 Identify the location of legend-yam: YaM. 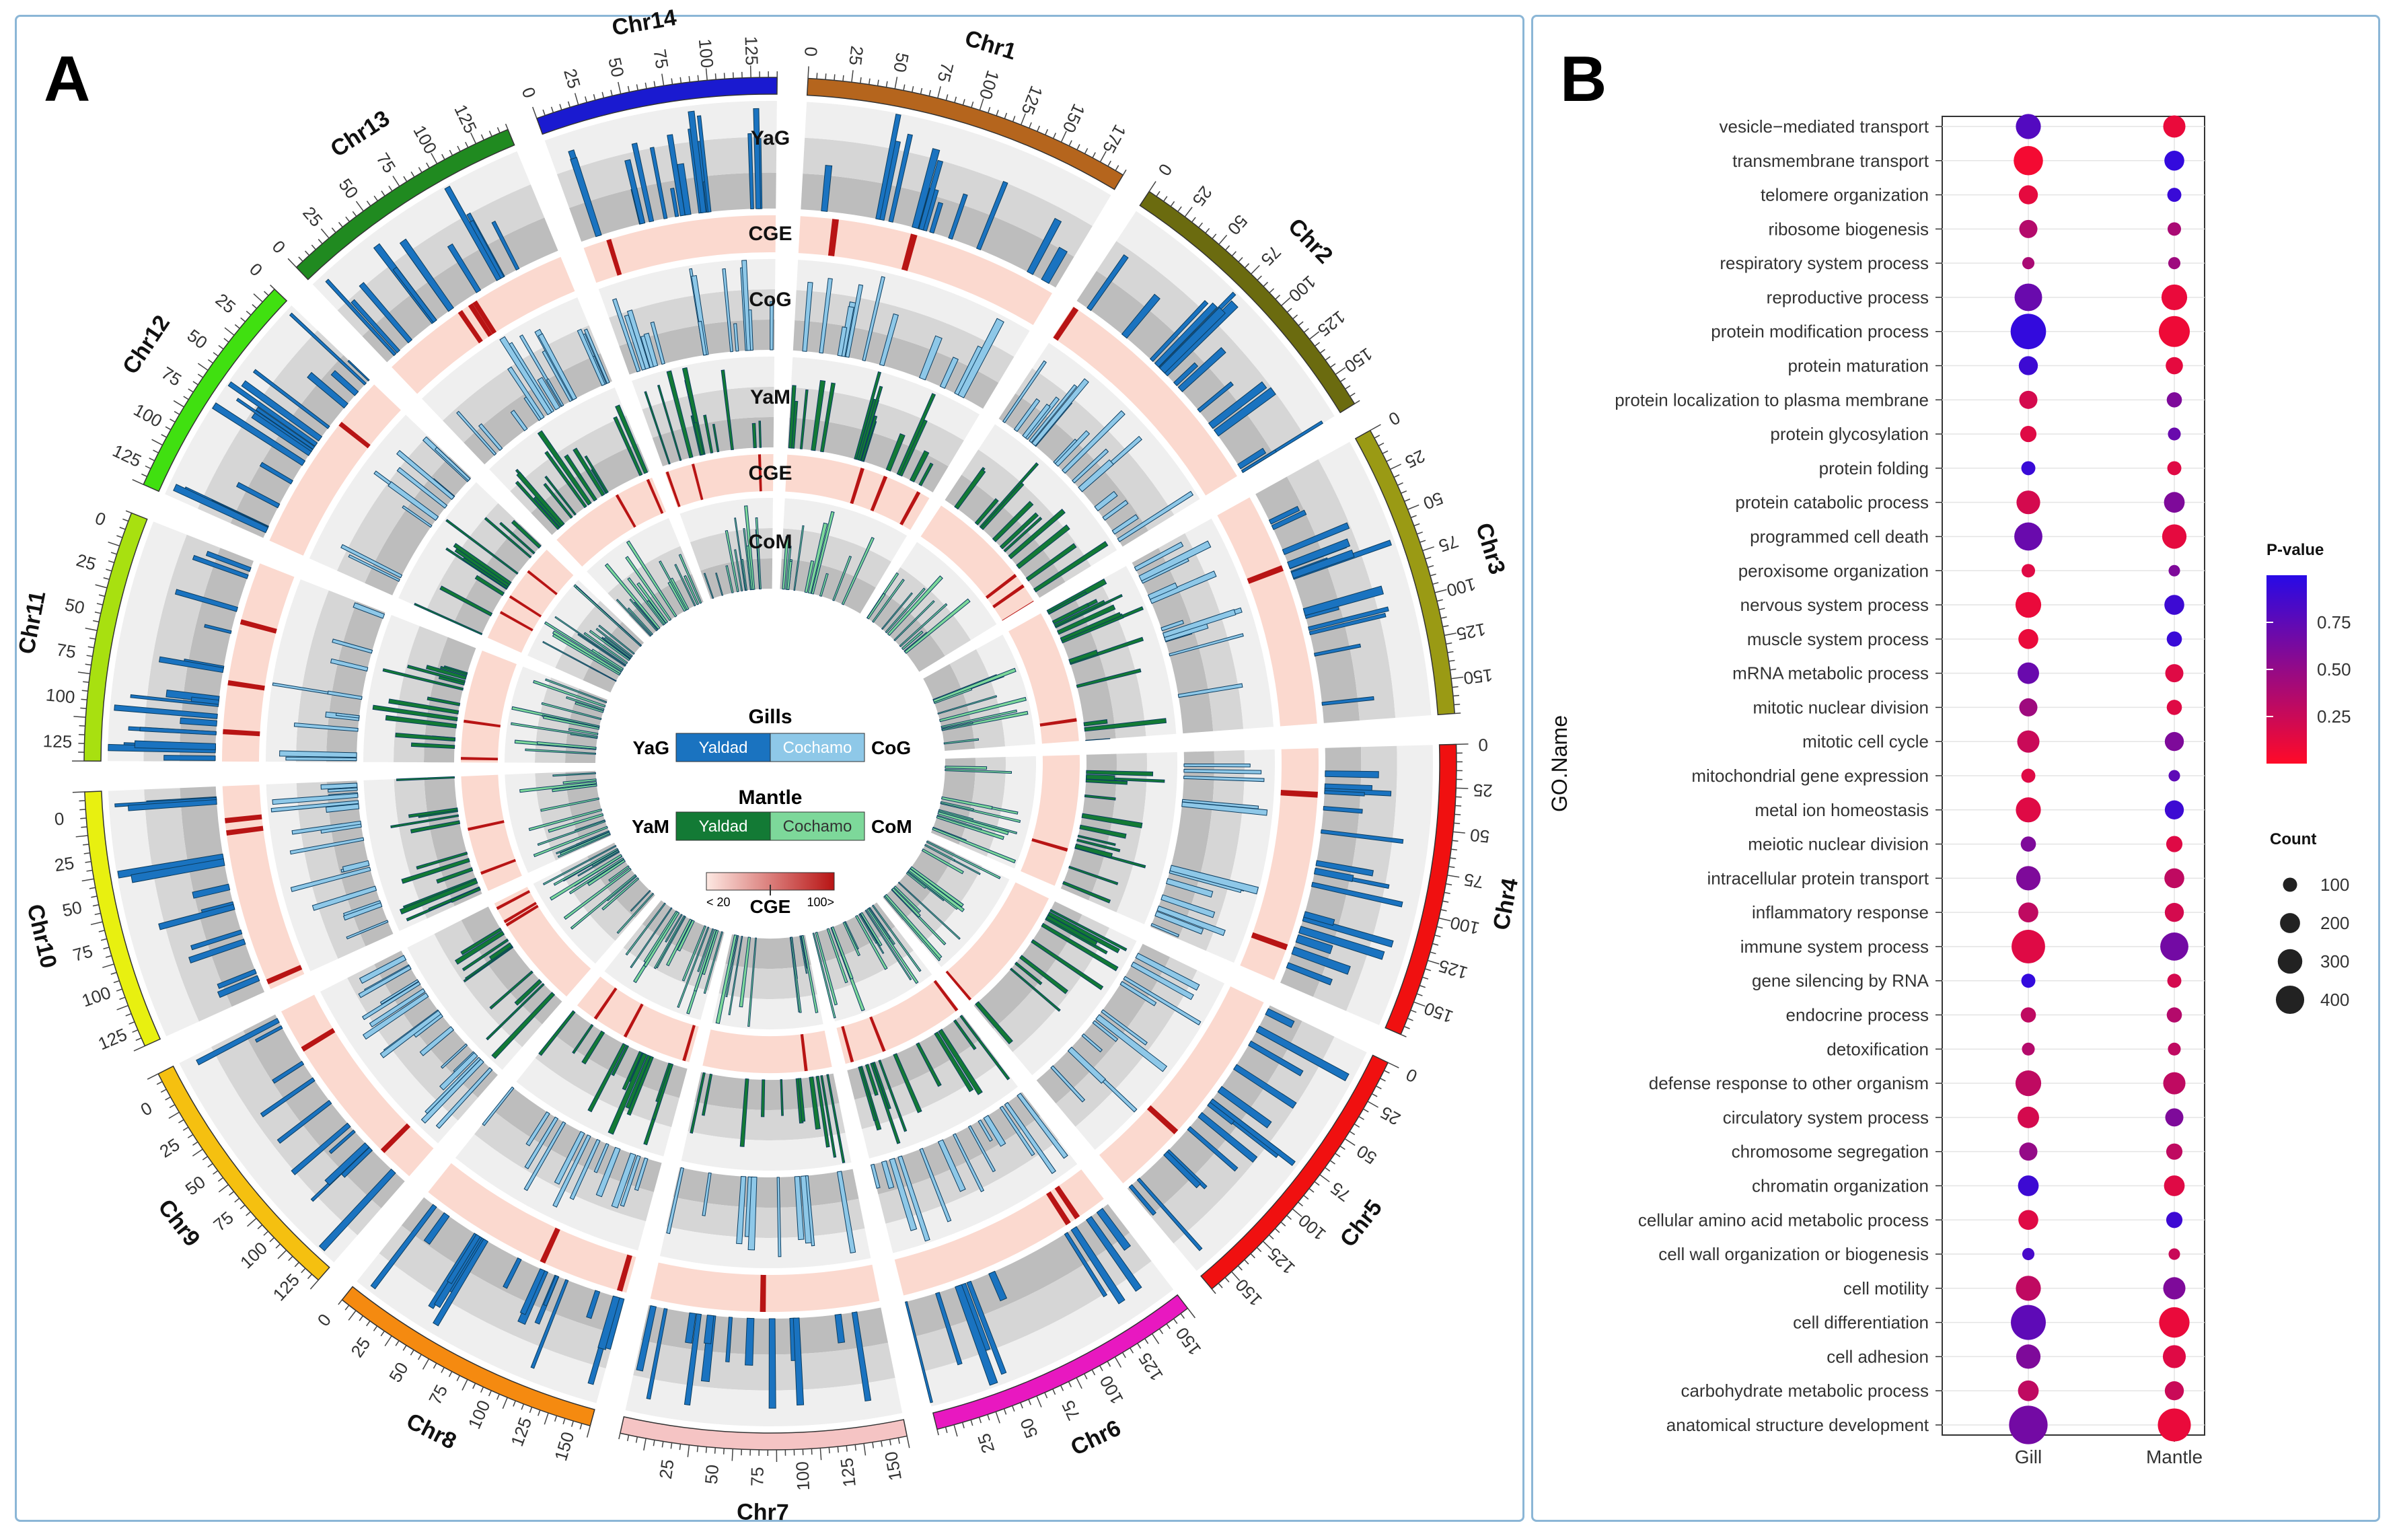
(650, 826).